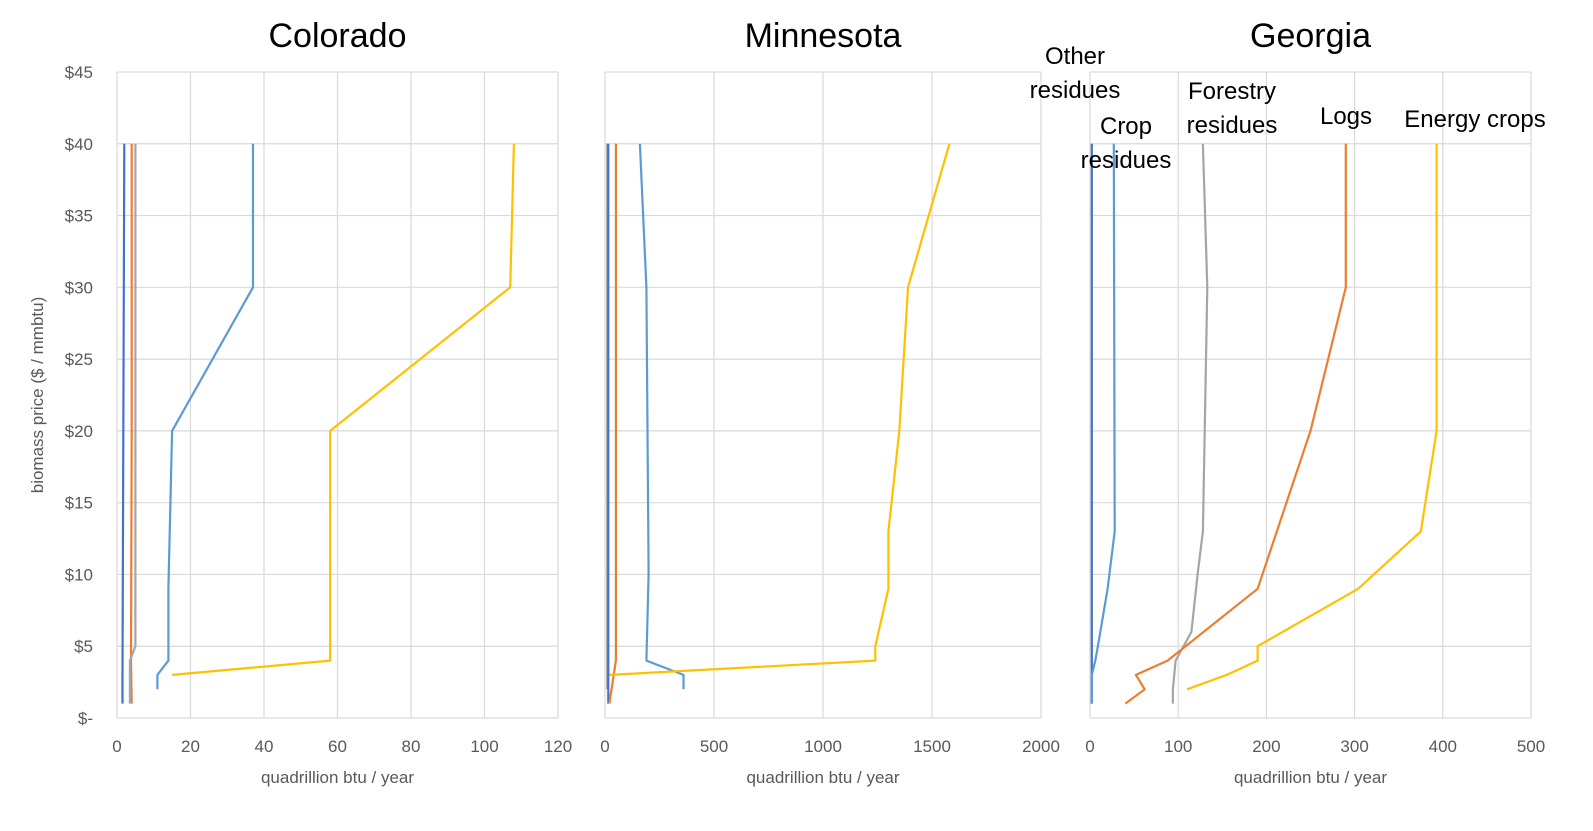 The image size is (1593, 831). Describe the element at coordinates (79, 216) in the screenshot. I see `y-tick-label: $35` at that location.